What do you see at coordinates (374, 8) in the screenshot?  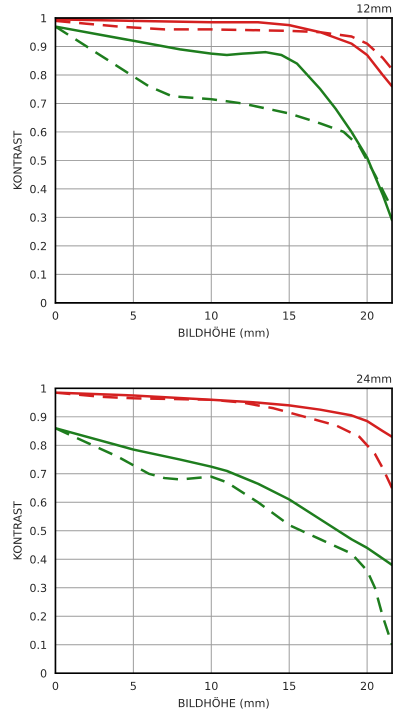 I see `chart-title: 12mm` at bounding box center [374, 8].